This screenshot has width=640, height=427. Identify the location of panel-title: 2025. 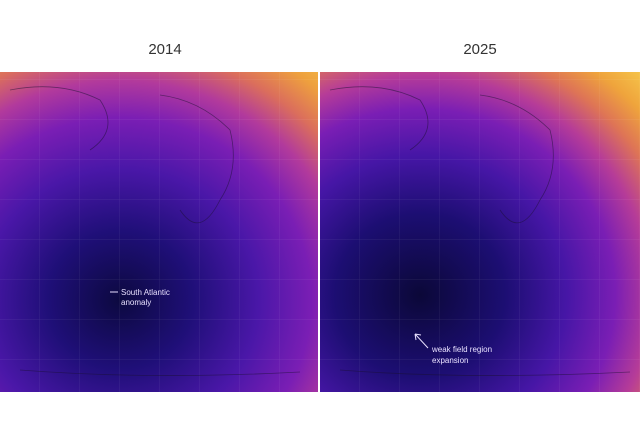
(479, 49).